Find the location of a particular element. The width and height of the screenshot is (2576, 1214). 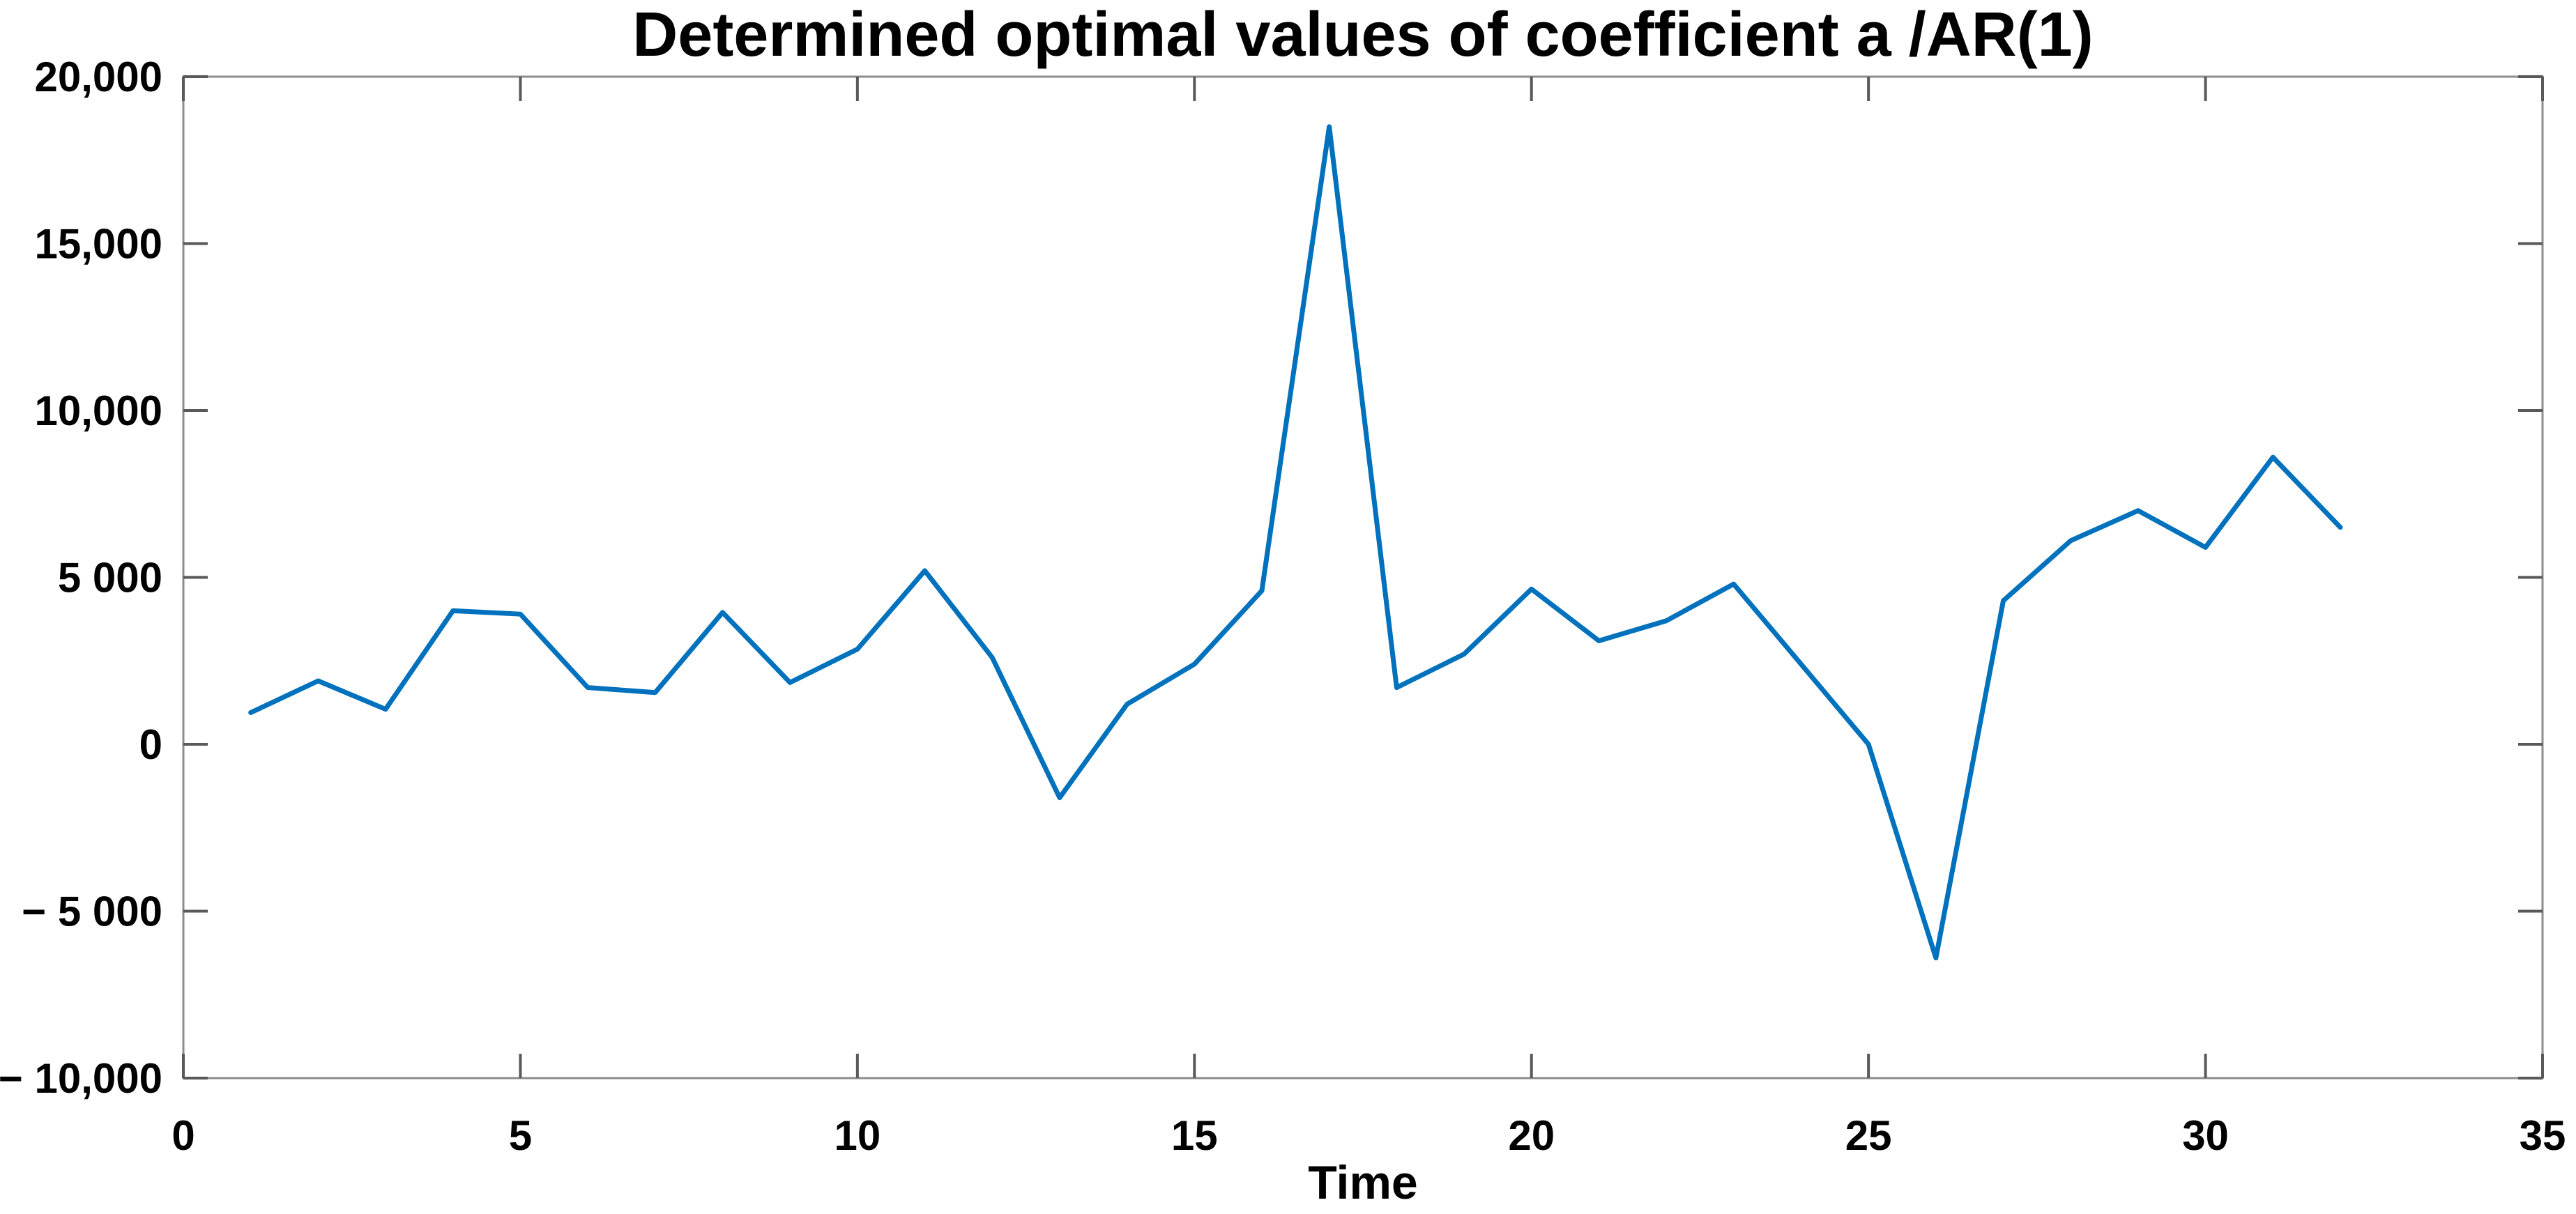

x-tick-label: 15 is located at coordinates (1194, 1135).